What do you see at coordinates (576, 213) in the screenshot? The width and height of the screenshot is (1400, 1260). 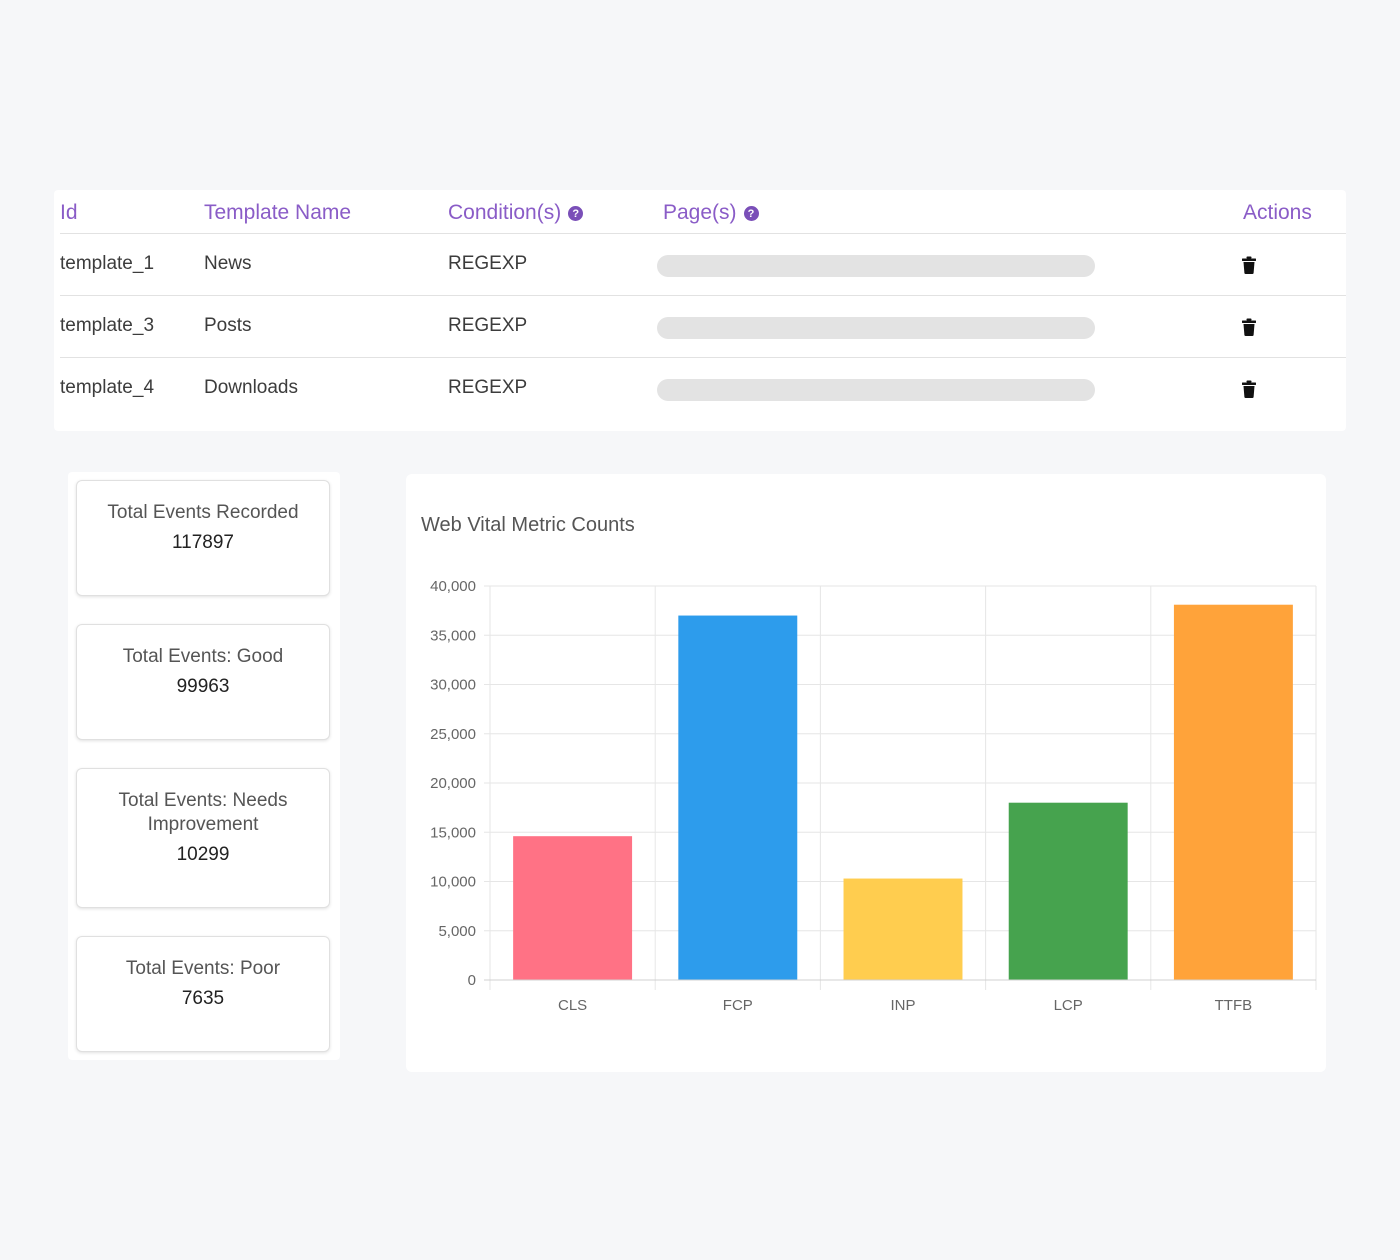 I see `conditions-help-icon: ?` at bounding box center [576, 213].